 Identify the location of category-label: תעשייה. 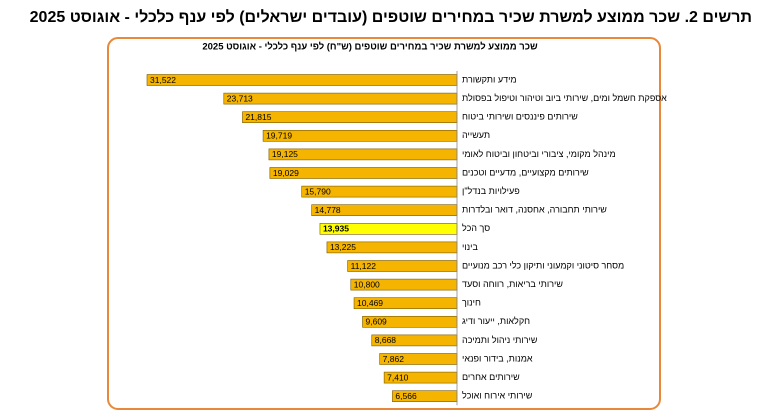
(476, 135).